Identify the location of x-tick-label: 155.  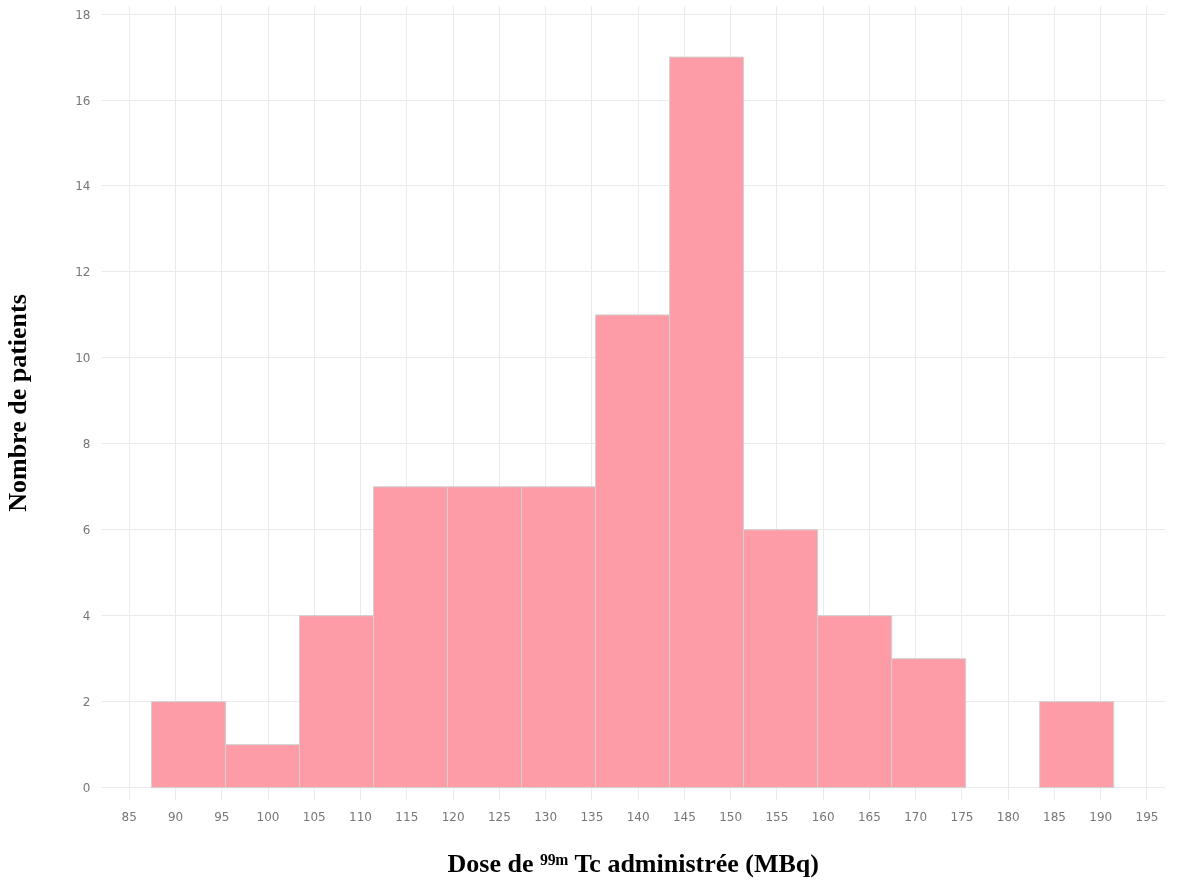
(777, 816).